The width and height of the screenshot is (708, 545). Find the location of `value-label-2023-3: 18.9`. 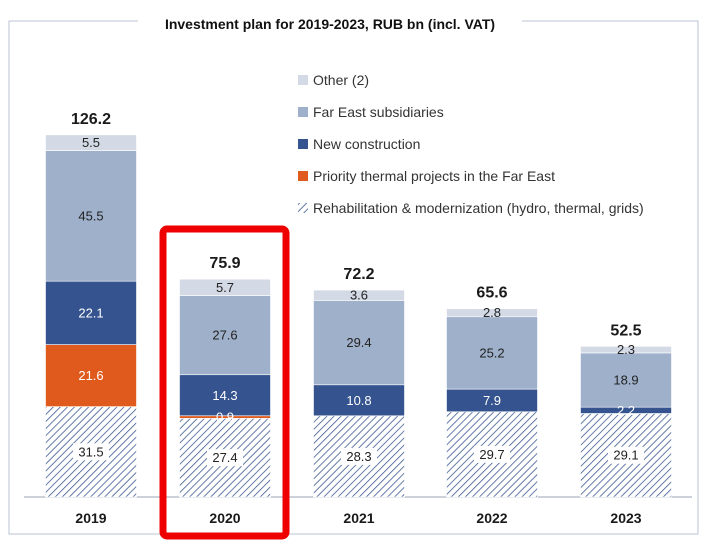

value-label-2023-3: 18.9 is located at coordinates (625, 380).